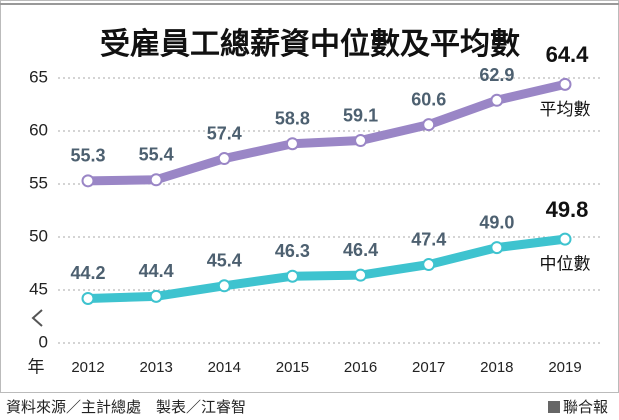 The height and width of the screenshot is (420, 619). Describe the element at coordinates (224, 367) in the screenshot. I see `x-tick-label: 2014` at that location.